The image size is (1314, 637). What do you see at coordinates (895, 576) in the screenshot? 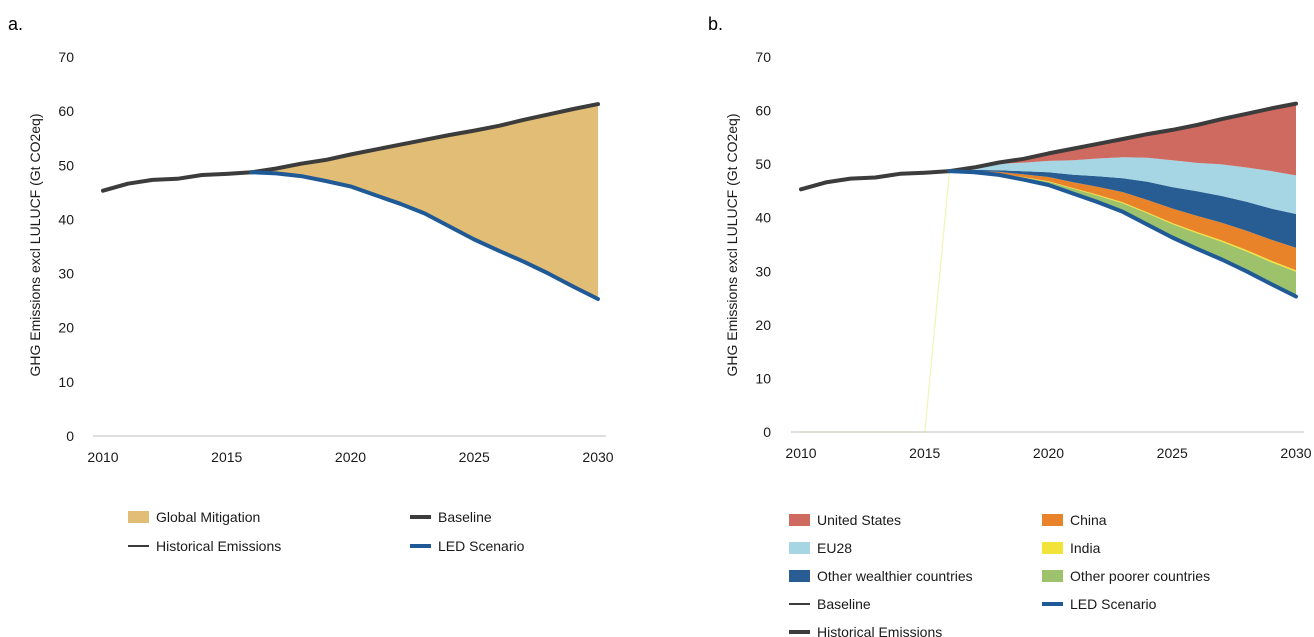
I see `legend-label: Other wealthier countries` at bounding box center [895, 576].